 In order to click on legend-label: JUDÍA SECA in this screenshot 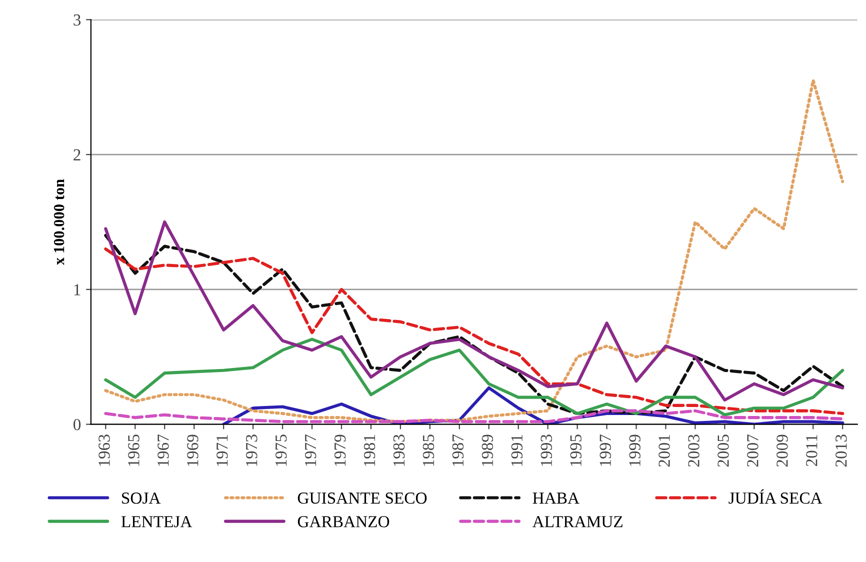, I will do `click(775, 496)`.